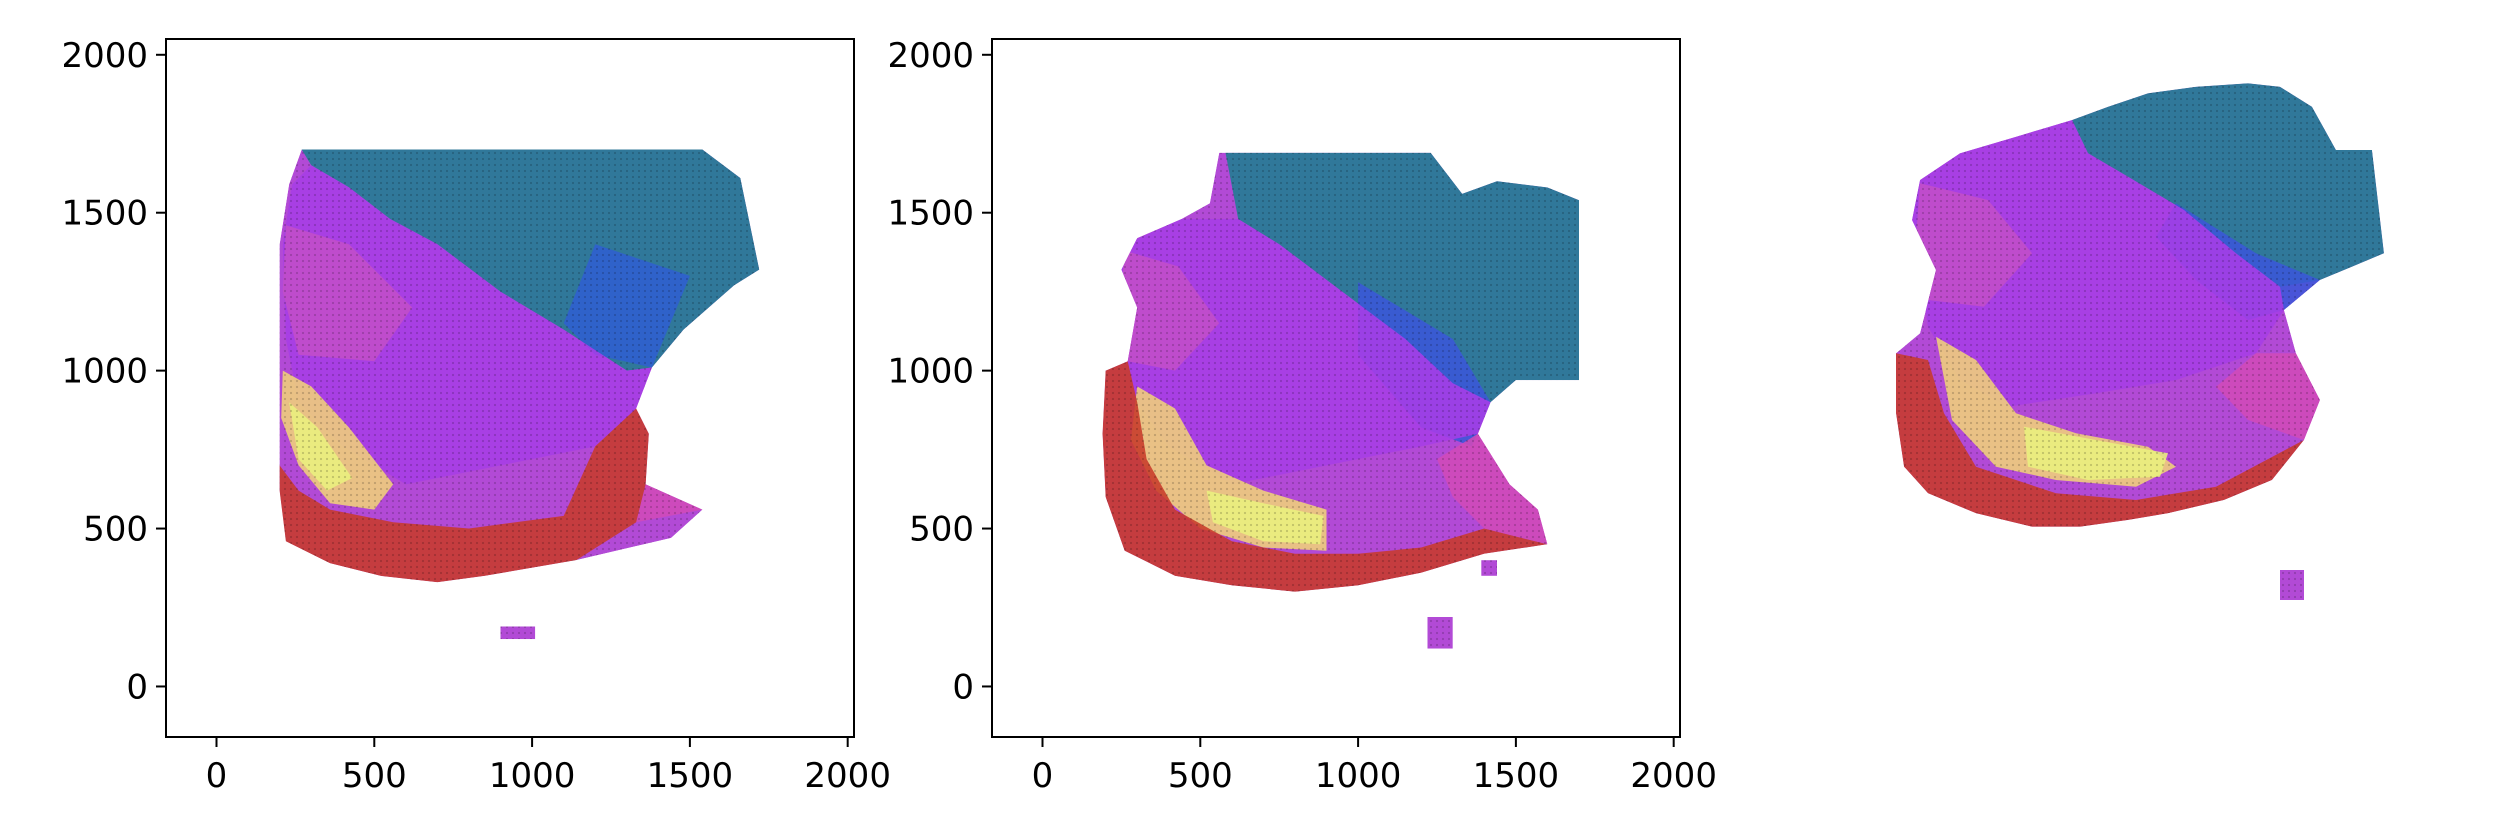 This screenshot has height=834, width=2520. I want to click on panel-3-spot-regions, so click(2140, 342).